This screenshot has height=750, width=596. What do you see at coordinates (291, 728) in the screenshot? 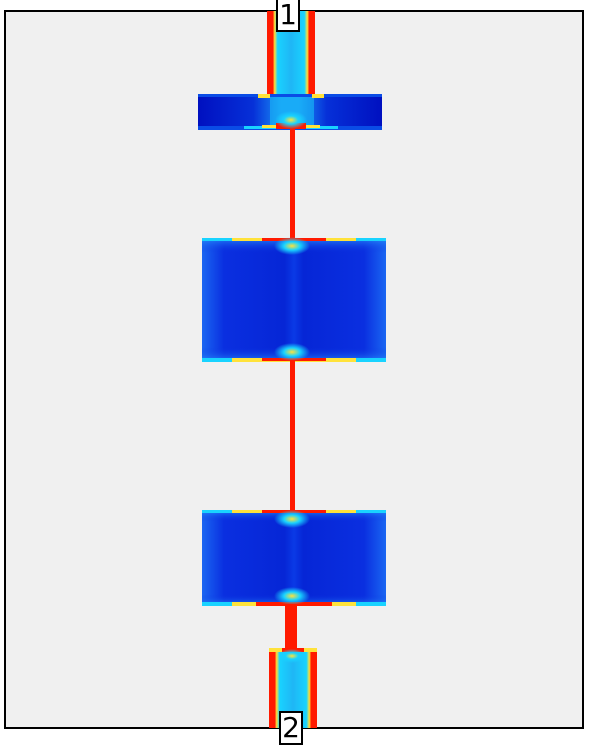
I see `port-2-label: 2` at bounding box center [291, 728].